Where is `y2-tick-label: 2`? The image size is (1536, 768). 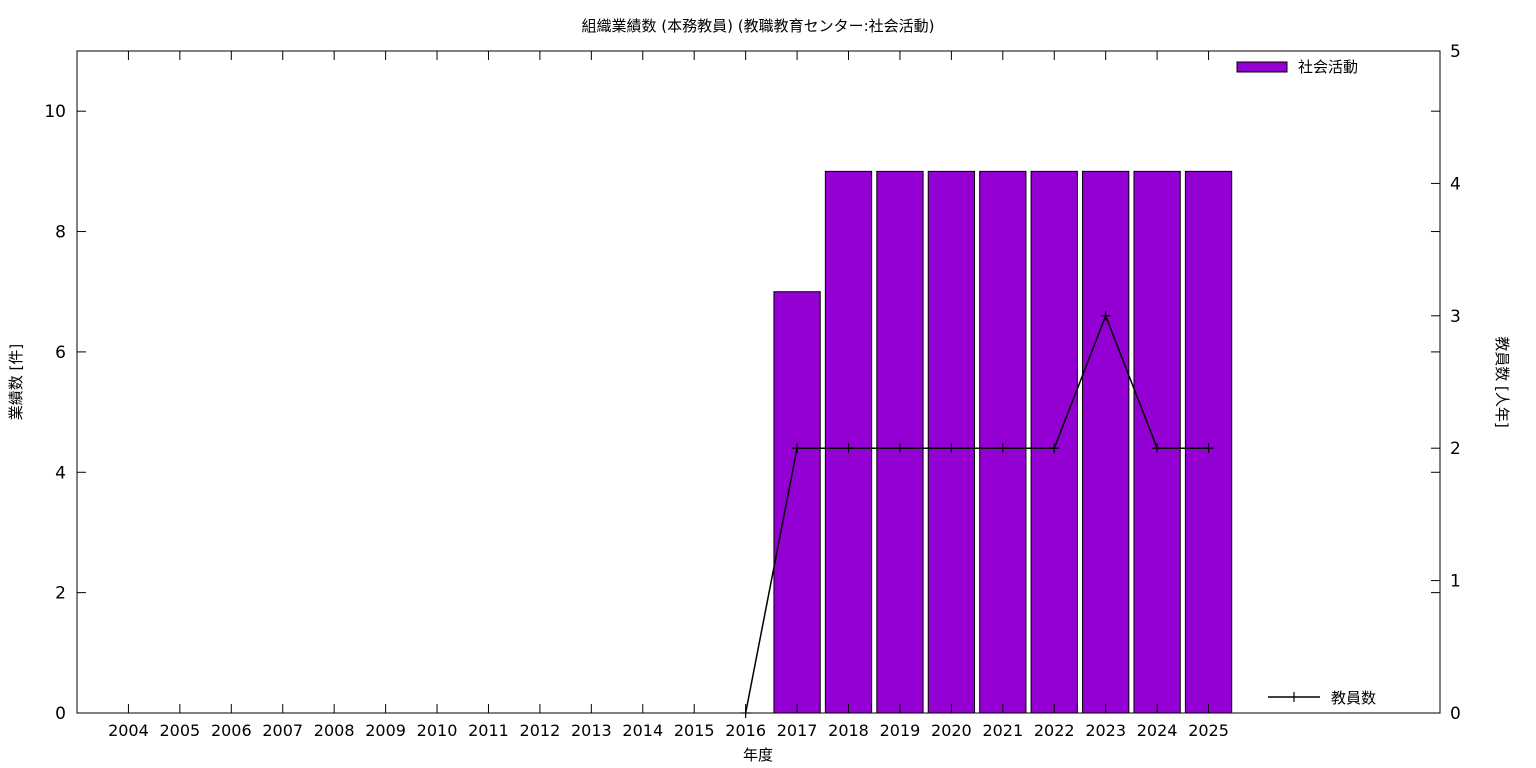
y2-tick-label: 2 is located at coordinates (1455, 449).